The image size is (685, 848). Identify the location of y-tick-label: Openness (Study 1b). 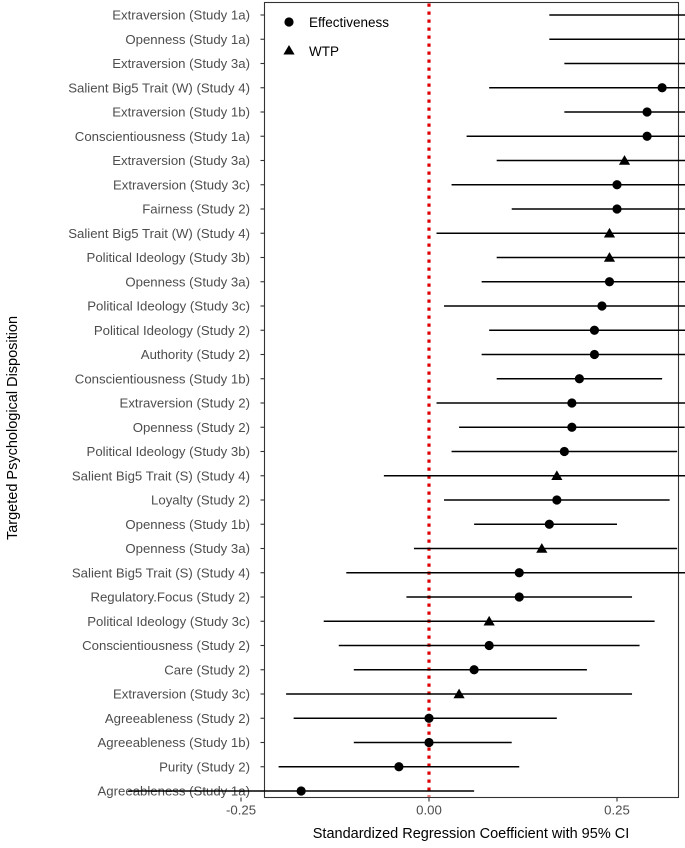
(187, 524).